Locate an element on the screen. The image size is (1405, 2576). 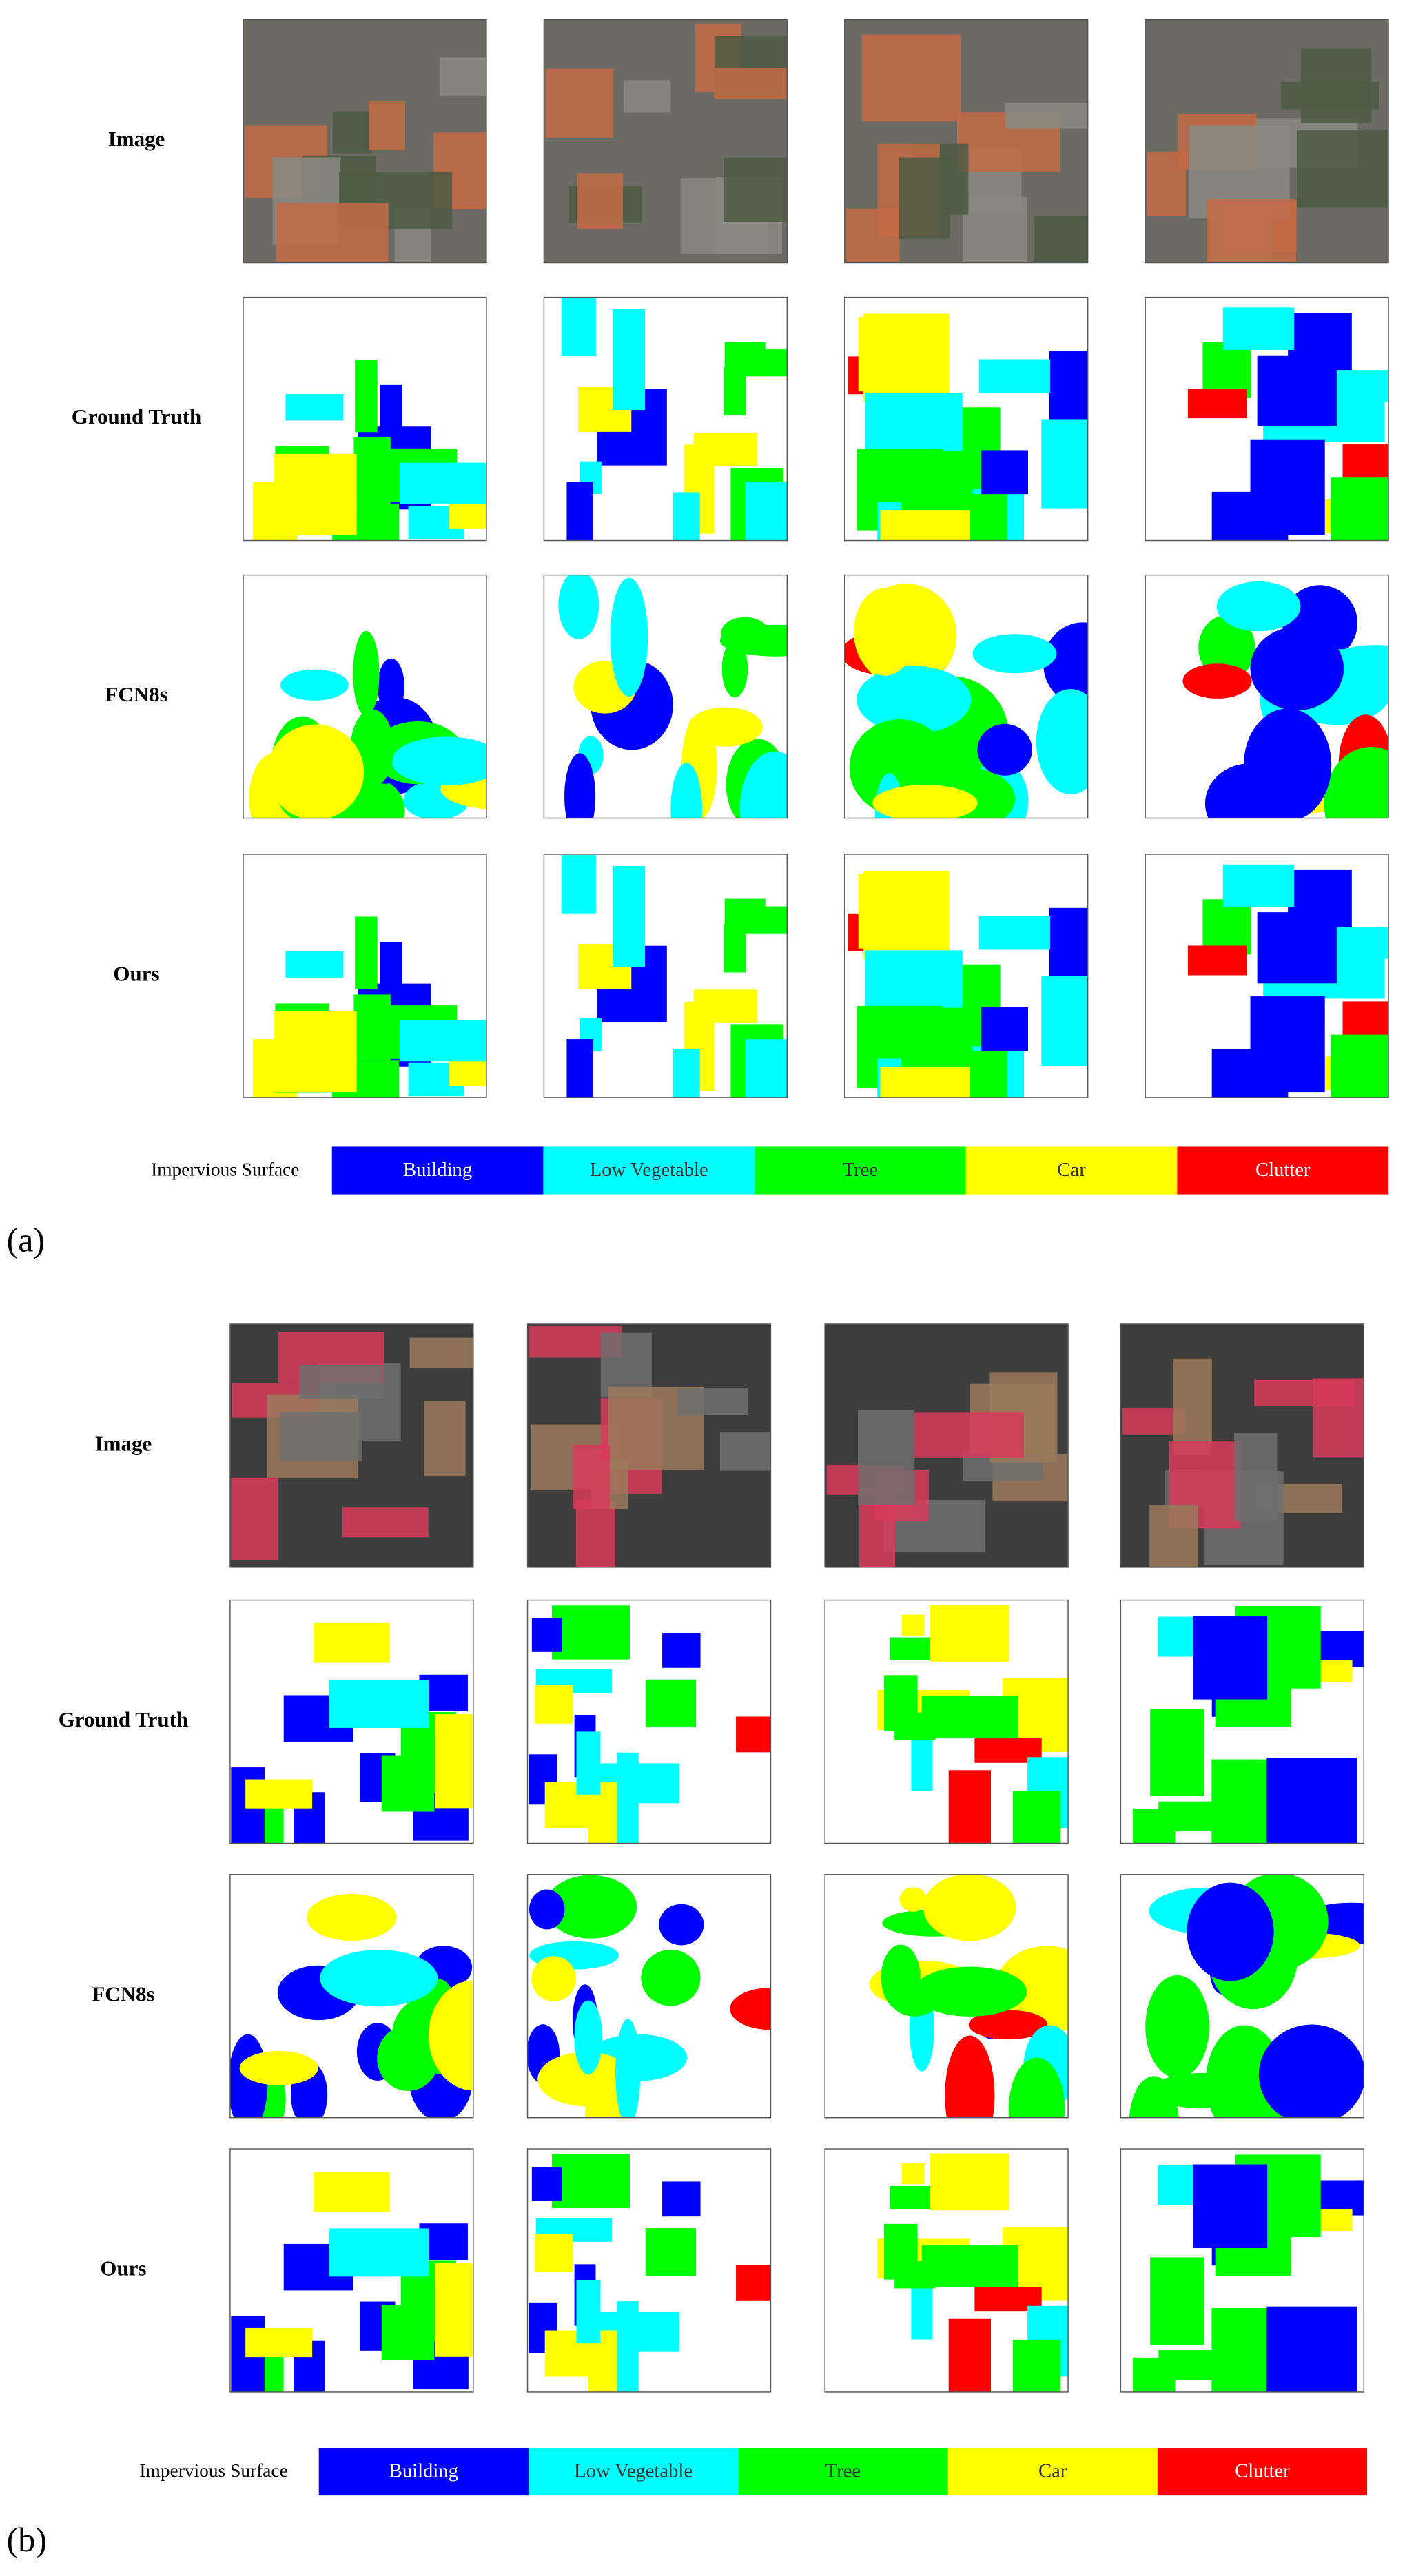
panel-label: (b) is located at coordinates (27, 2539).